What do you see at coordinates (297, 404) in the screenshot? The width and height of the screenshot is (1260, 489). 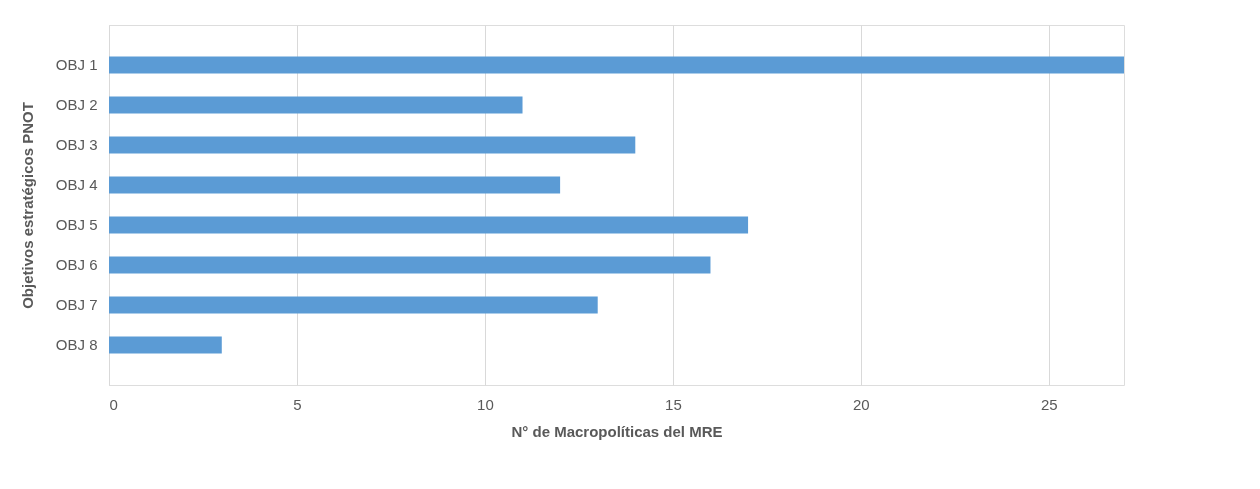 I see `x-tick-label: 5` at bounding box center [297, 404].